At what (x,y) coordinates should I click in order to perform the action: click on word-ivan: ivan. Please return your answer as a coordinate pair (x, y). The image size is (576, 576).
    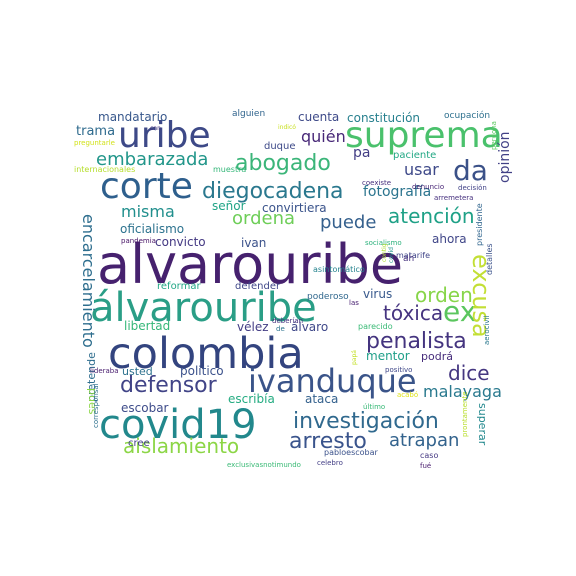
    Looking at the image, I should click on (254, 243).